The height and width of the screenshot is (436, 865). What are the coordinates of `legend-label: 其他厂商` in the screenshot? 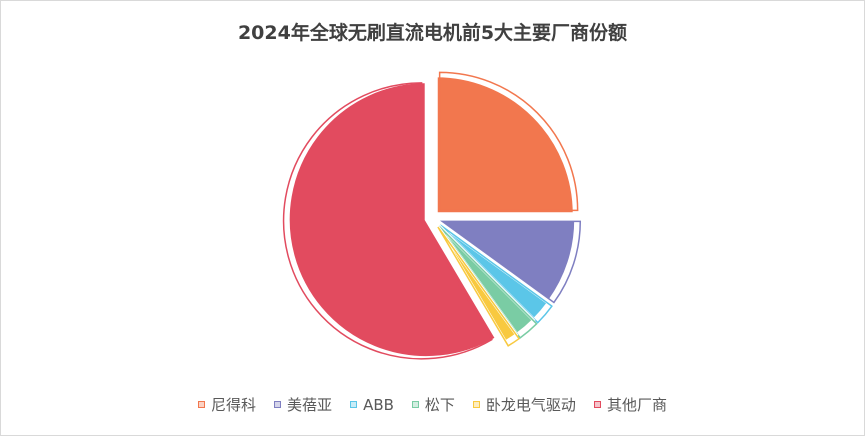 It's located at (636, 405).